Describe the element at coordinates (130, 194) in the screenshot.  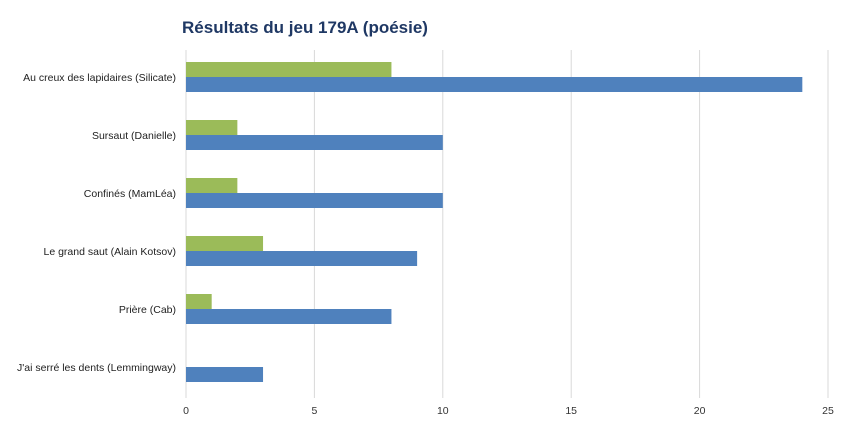
I see `category-label: Confinés (MamLéa)` at that location.